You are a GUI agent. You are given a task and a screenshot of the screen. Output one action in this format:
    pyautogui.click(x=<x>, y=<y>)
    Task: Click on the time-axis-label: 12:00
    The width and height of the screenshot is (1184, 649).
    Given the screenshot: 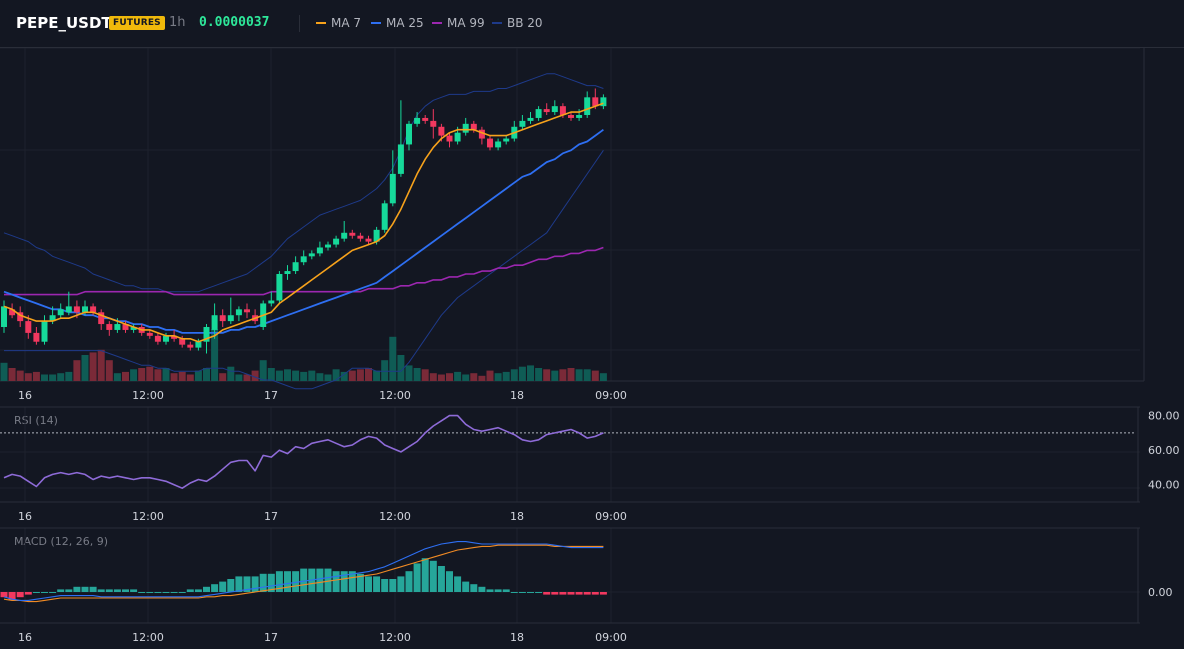 What is the action you would take?
    pyautogui.click(x=148, y=516)
    